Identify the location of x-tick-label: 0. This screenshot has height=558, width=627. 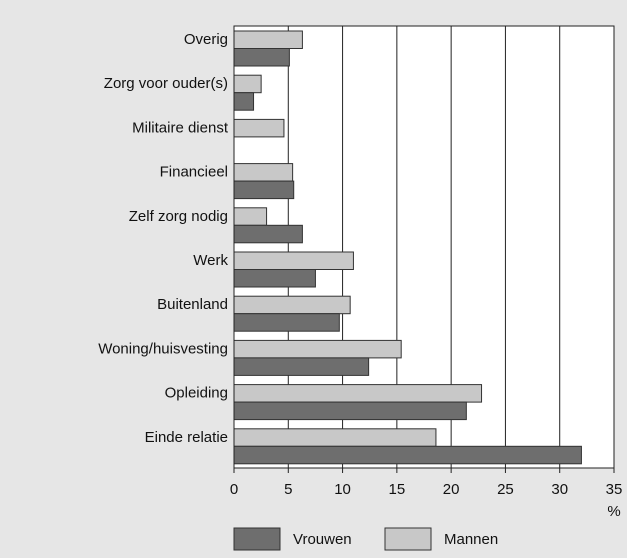
(234, 489).